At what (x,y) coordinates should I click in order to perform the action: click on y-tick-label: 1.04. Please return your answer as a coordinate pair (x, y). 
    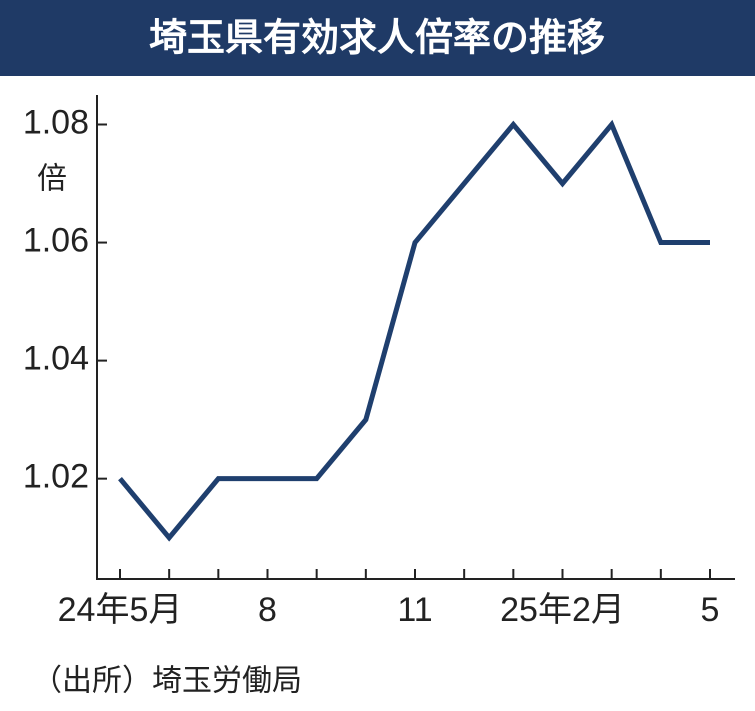
    Looking at the image, I should click on (56, 359).